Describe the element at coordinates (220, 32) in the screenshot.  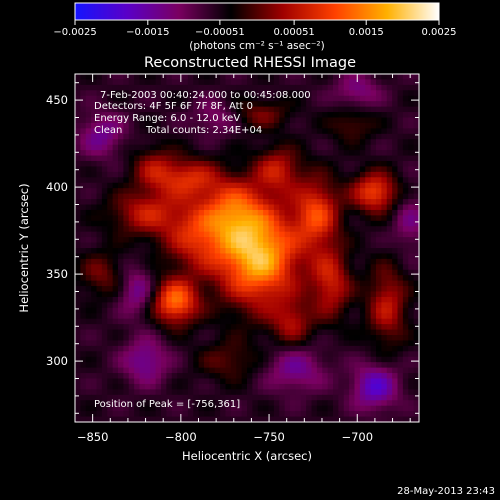
I see `colorbar-tick-label: −0.00051` at that location.